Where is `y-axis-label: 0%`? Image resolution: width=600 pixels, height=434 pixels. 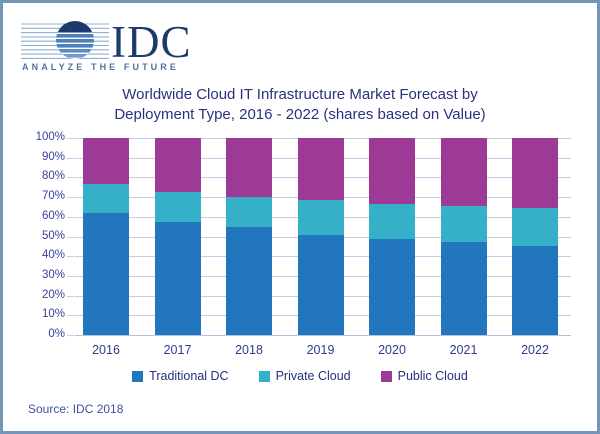 y-axis-label: 0% is located at coordinates (56, 334).